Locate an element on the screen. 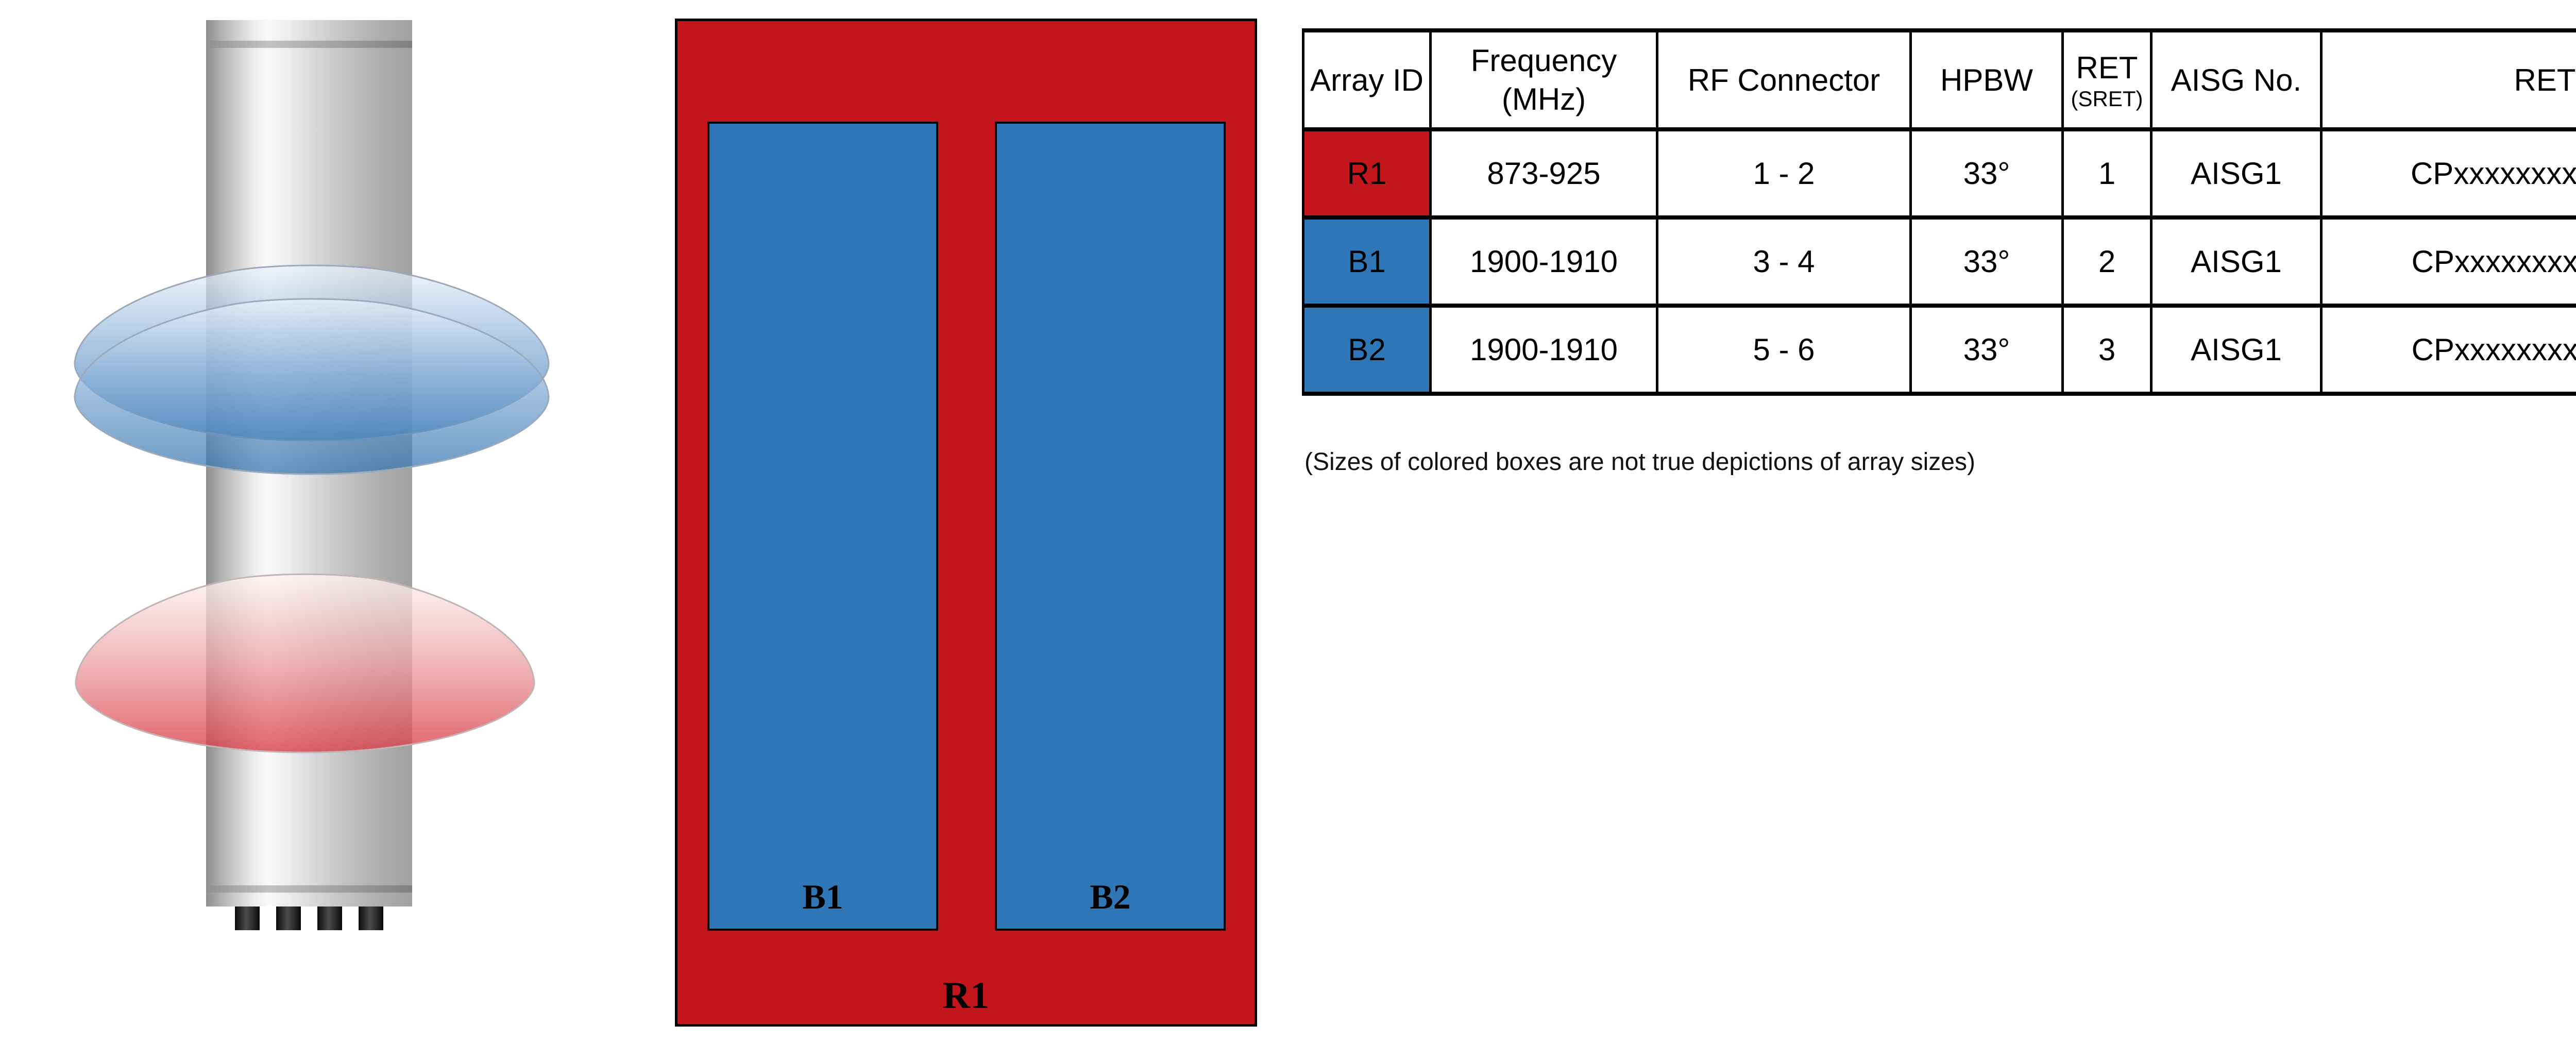 Image resolution: width=2576 pixels, height=1041 pixels. array-label-r1: R1 is located at coordinates (966, 996).